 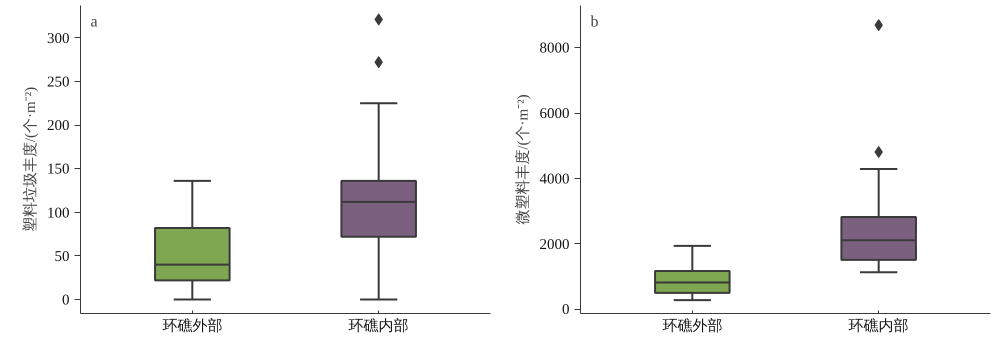 I want to click on y-tick-label: 4000, so click(x=555, y=179).